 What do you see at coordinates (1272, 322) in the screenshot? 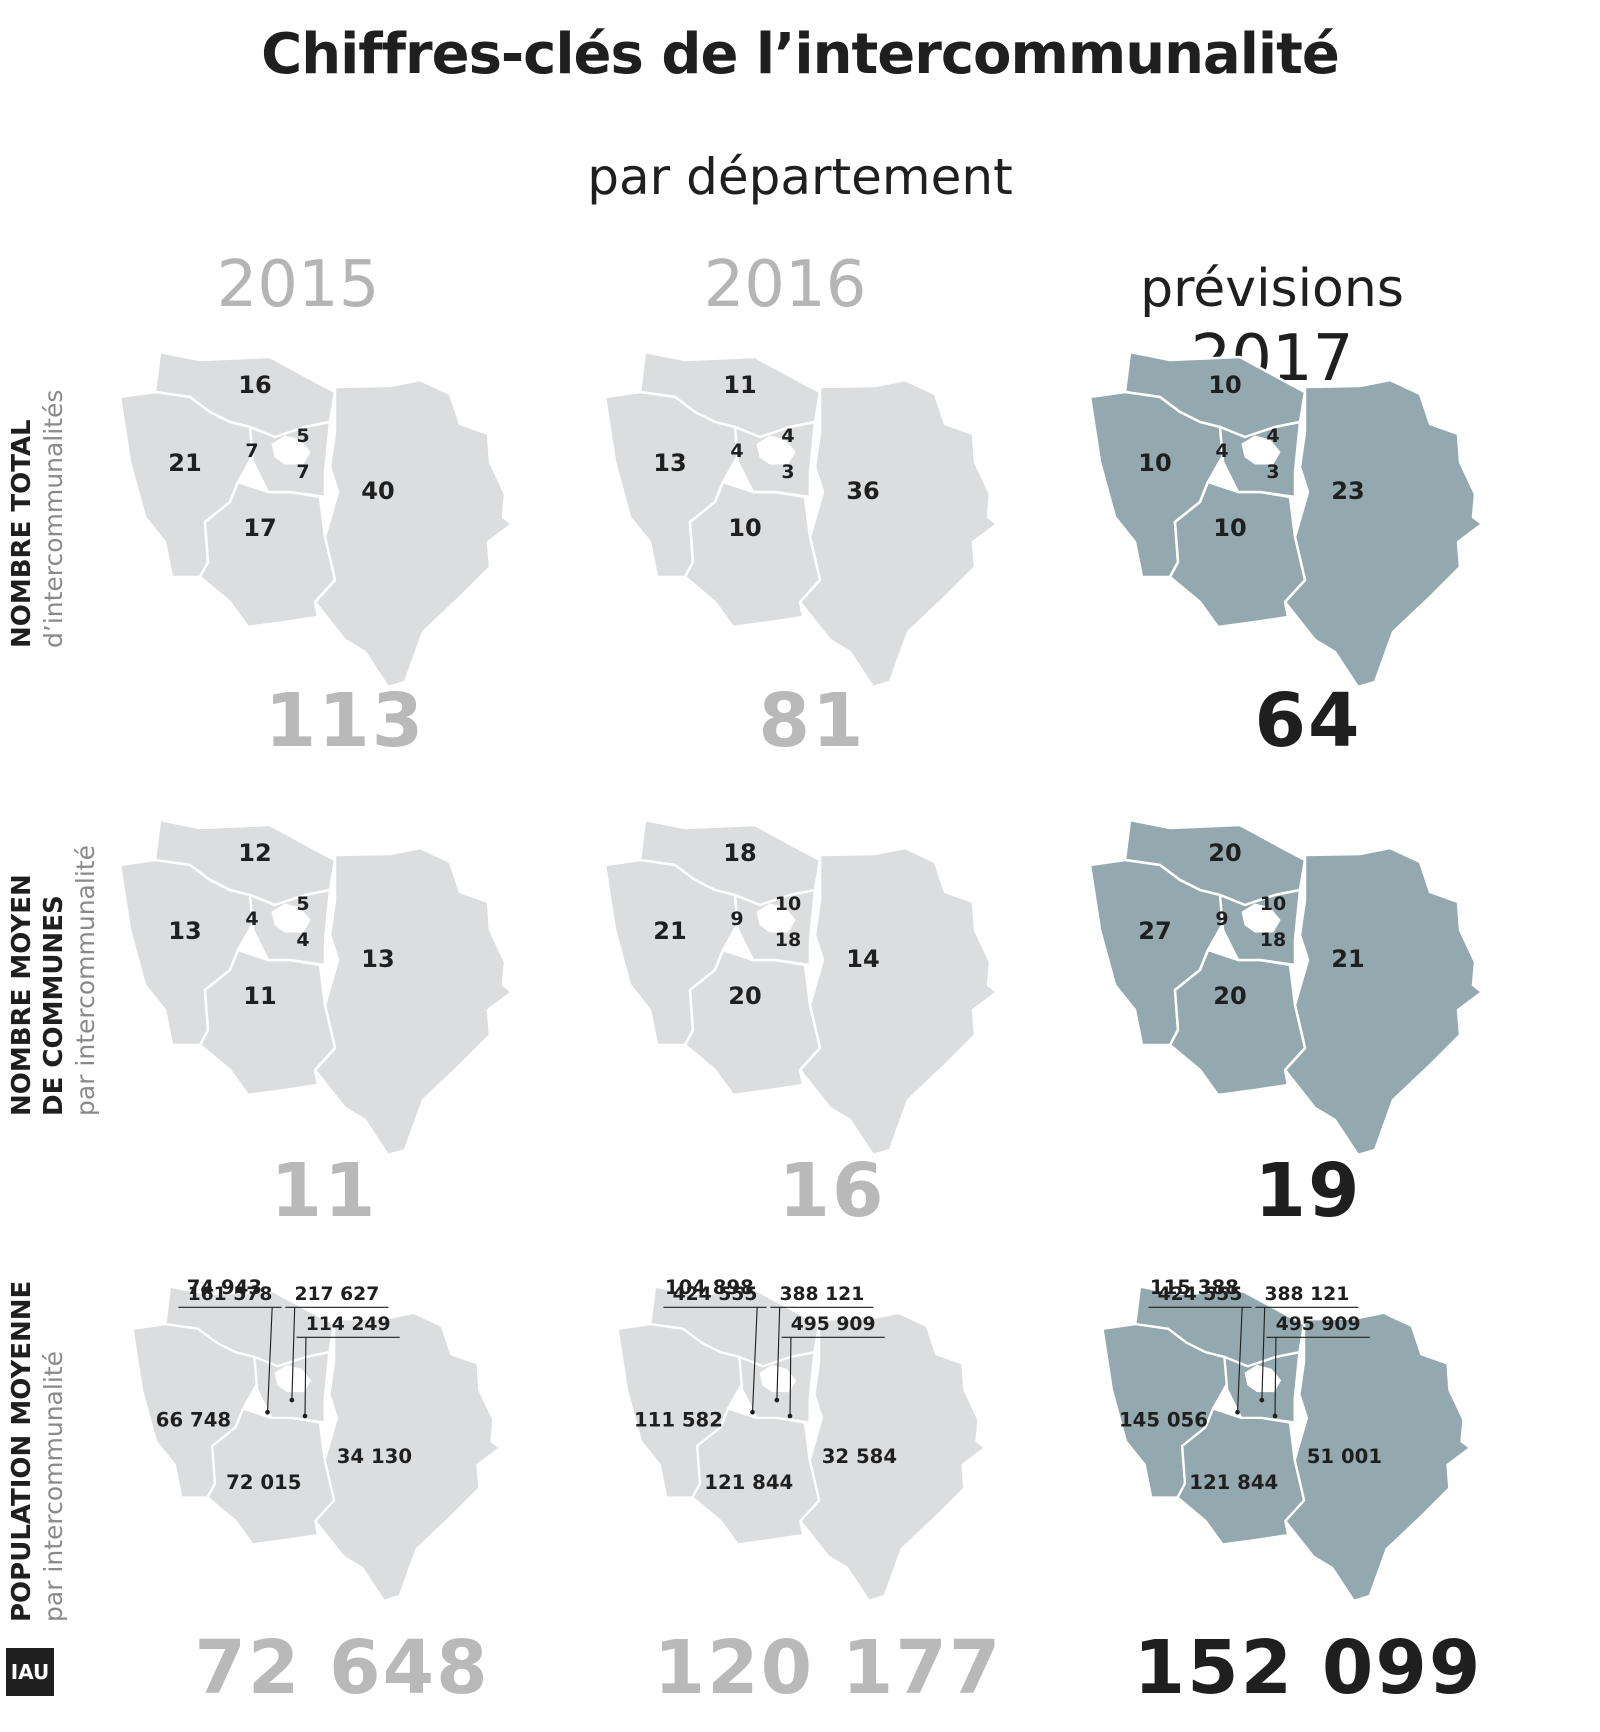
I see `year-2017: prévisions 2017` at bounding box center [1272, 322].